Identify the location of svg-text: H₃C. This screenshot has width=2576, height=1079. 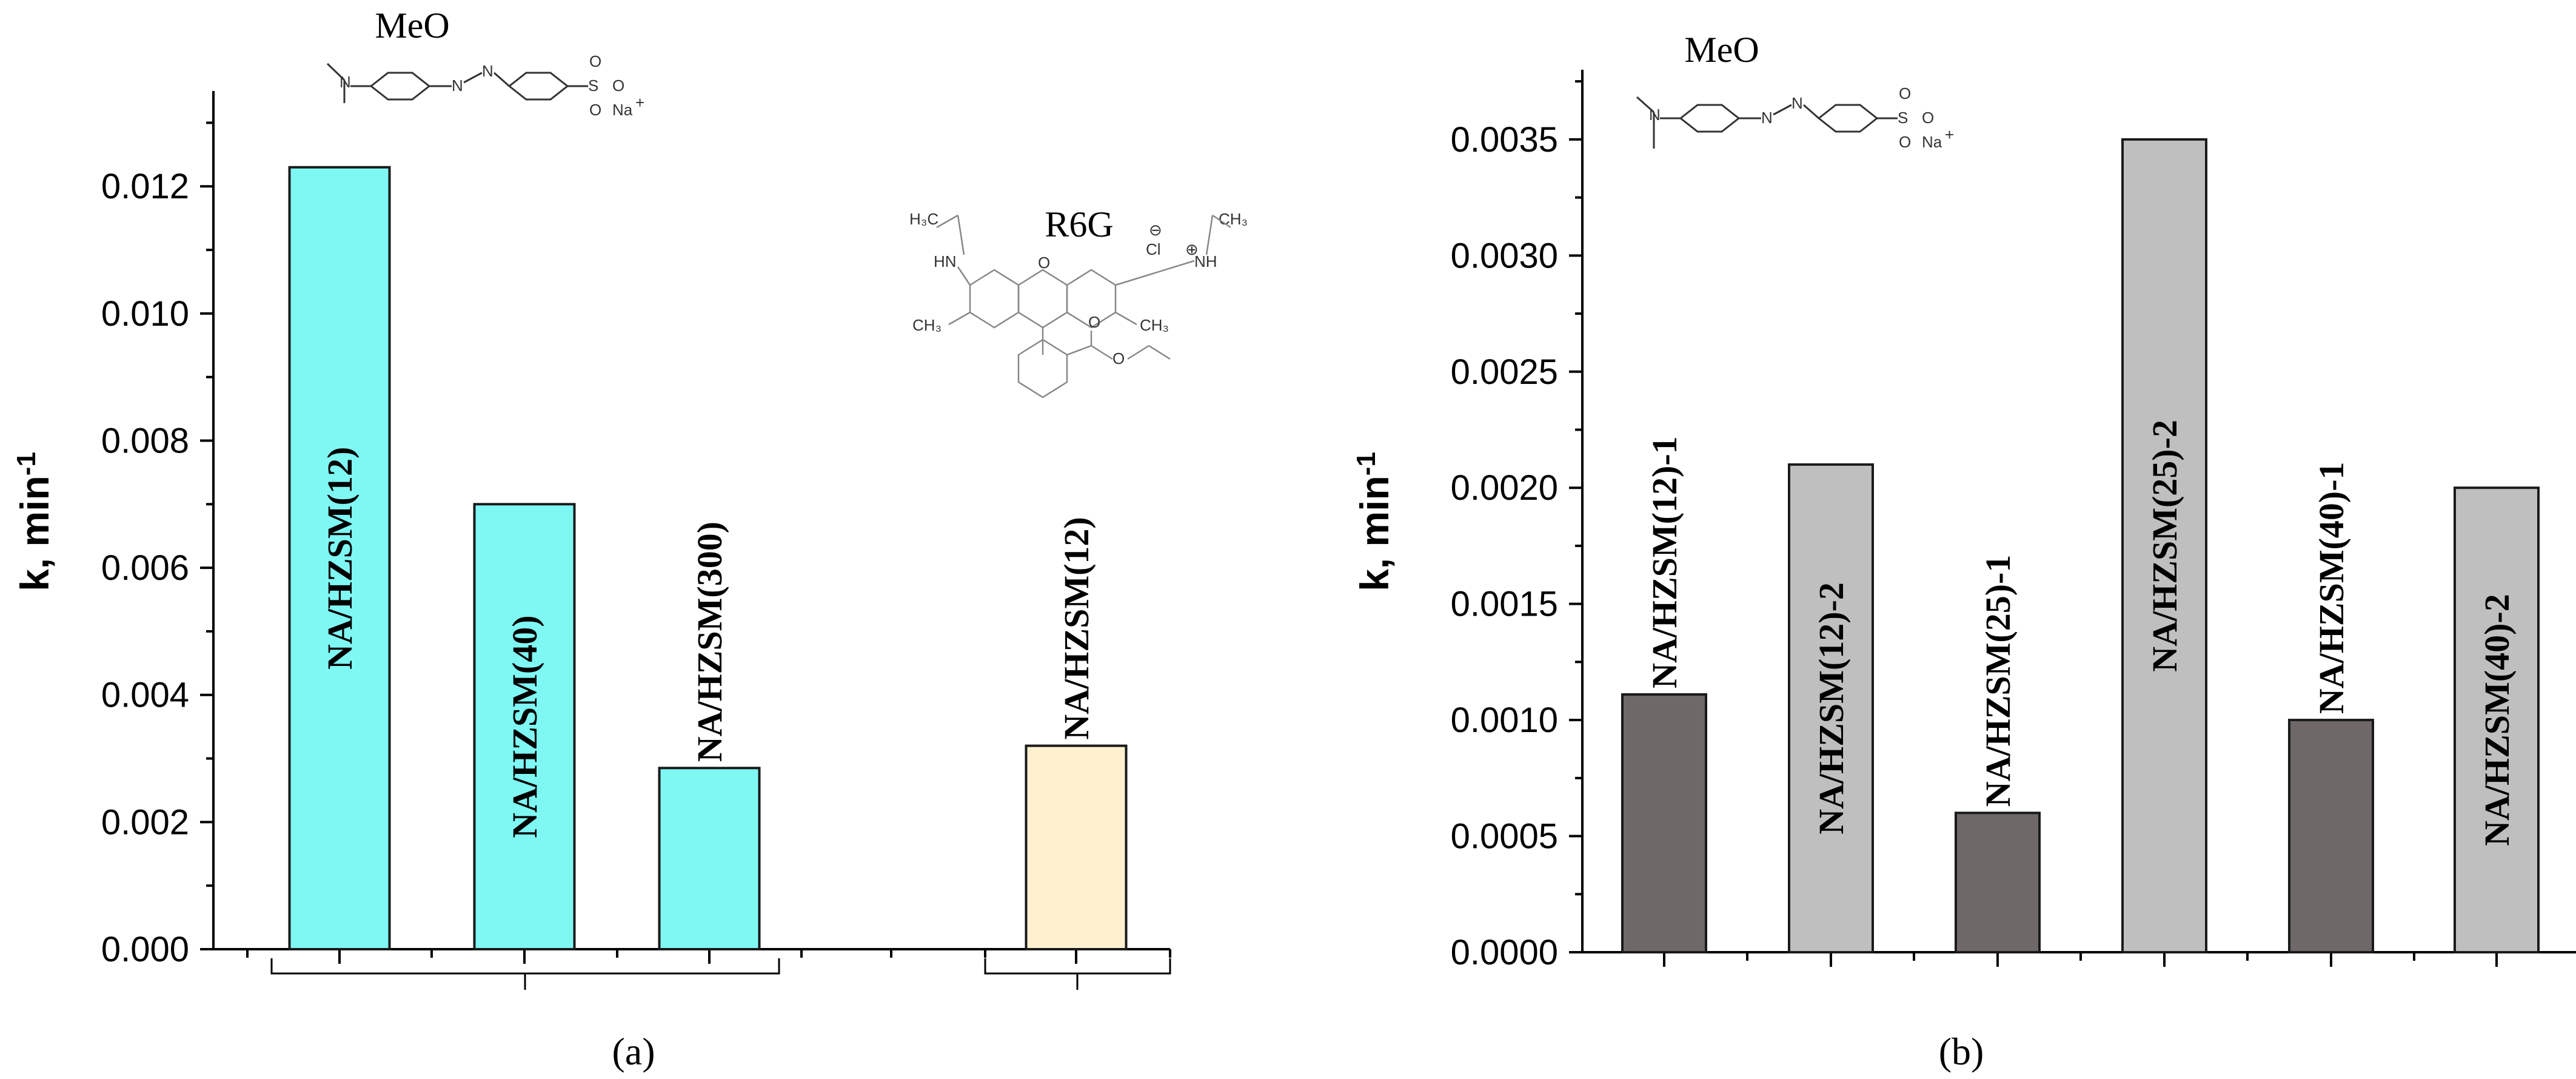
(923, 219).